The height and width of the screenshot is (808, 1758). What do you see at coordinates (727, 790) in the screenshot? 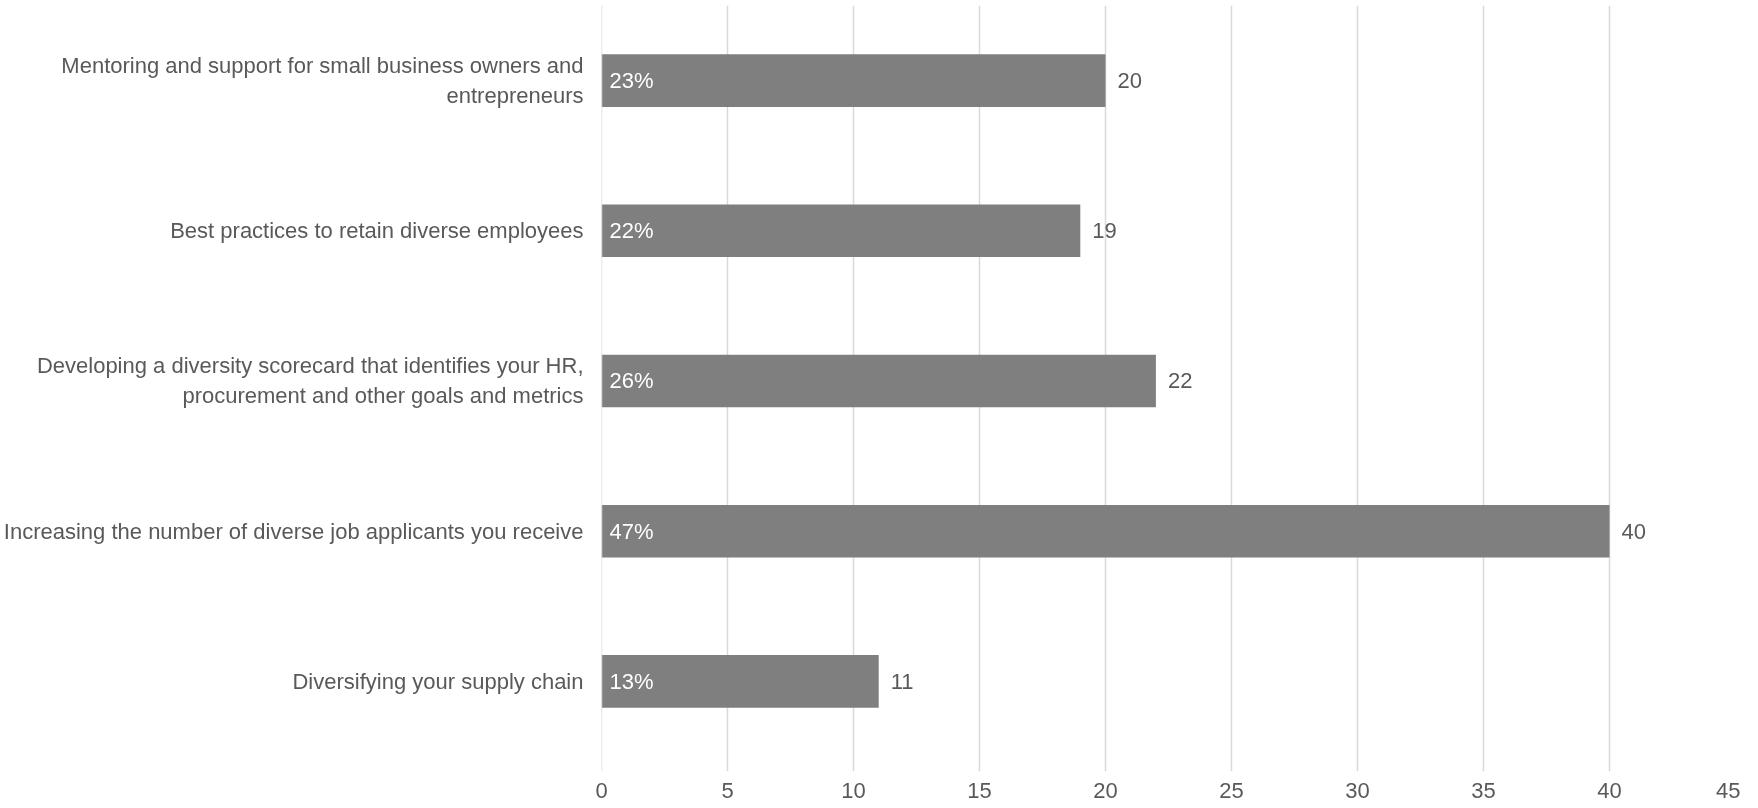
I see `x-tick-label: 5` at bounding box center [727, 790].